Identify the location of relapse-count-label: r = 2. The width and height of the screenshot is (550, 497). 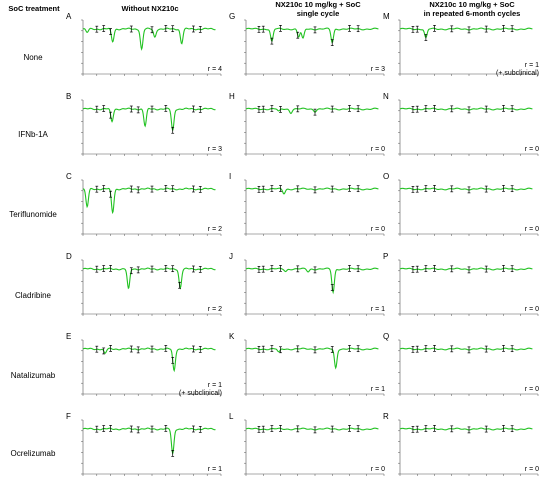
(215, 230).